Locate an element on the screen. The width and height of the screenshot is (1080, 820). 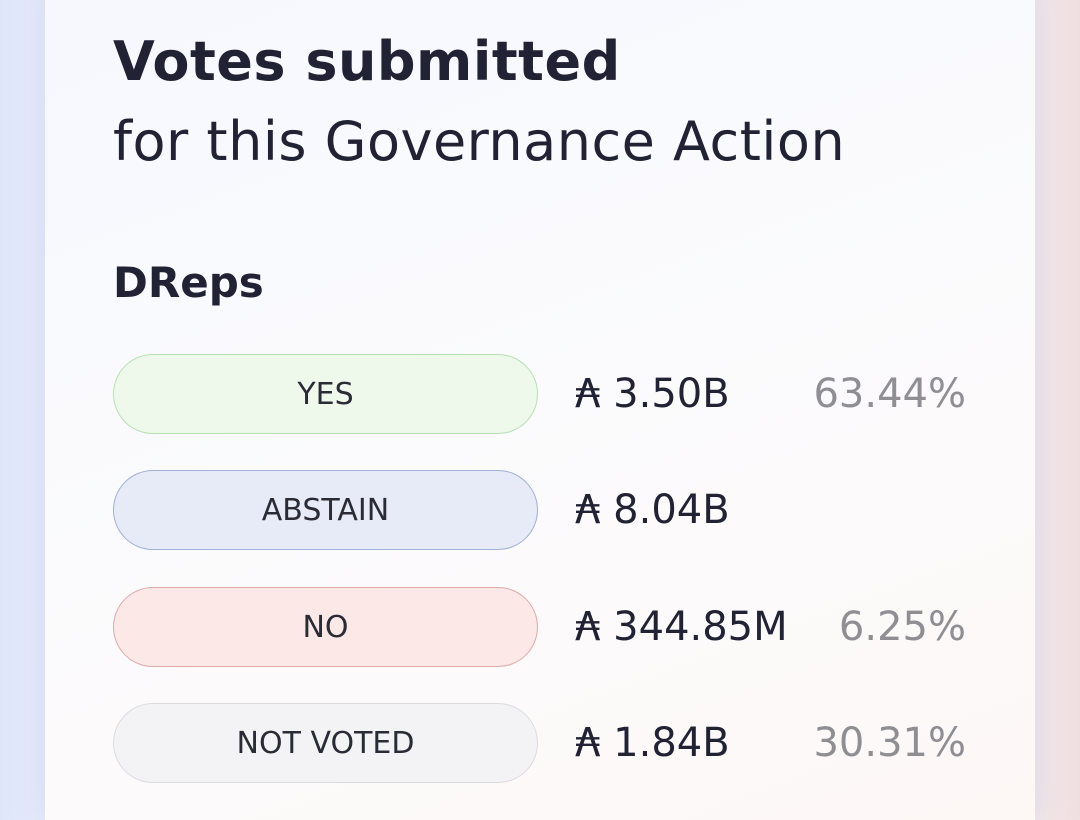
vote-pill: ABSTAIN is located at coordinates (325, 510).